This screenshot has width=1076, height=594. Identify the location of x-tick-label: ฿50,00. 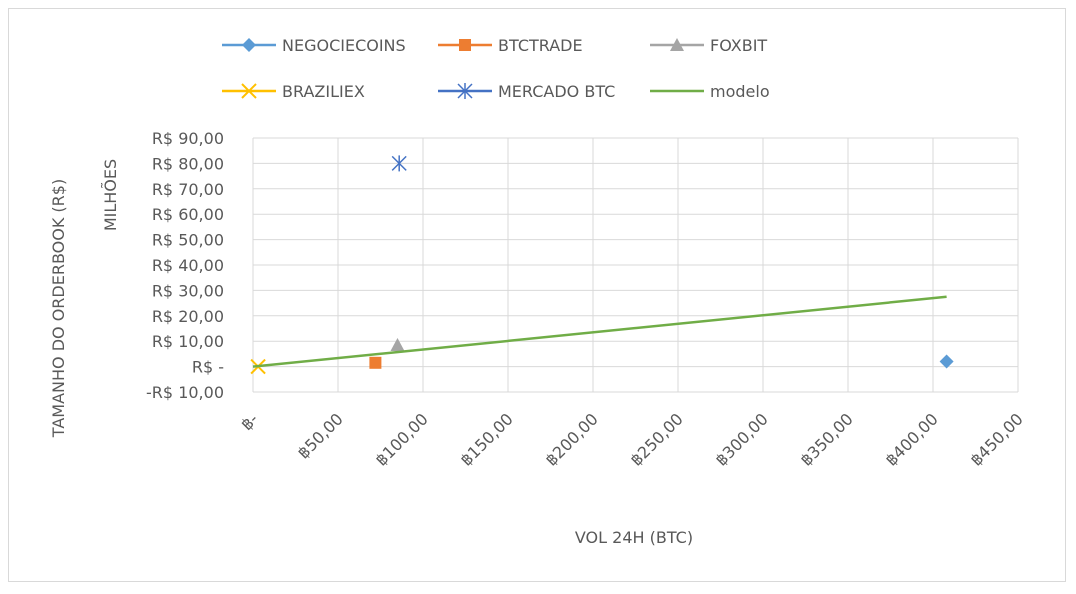
(320, 435).